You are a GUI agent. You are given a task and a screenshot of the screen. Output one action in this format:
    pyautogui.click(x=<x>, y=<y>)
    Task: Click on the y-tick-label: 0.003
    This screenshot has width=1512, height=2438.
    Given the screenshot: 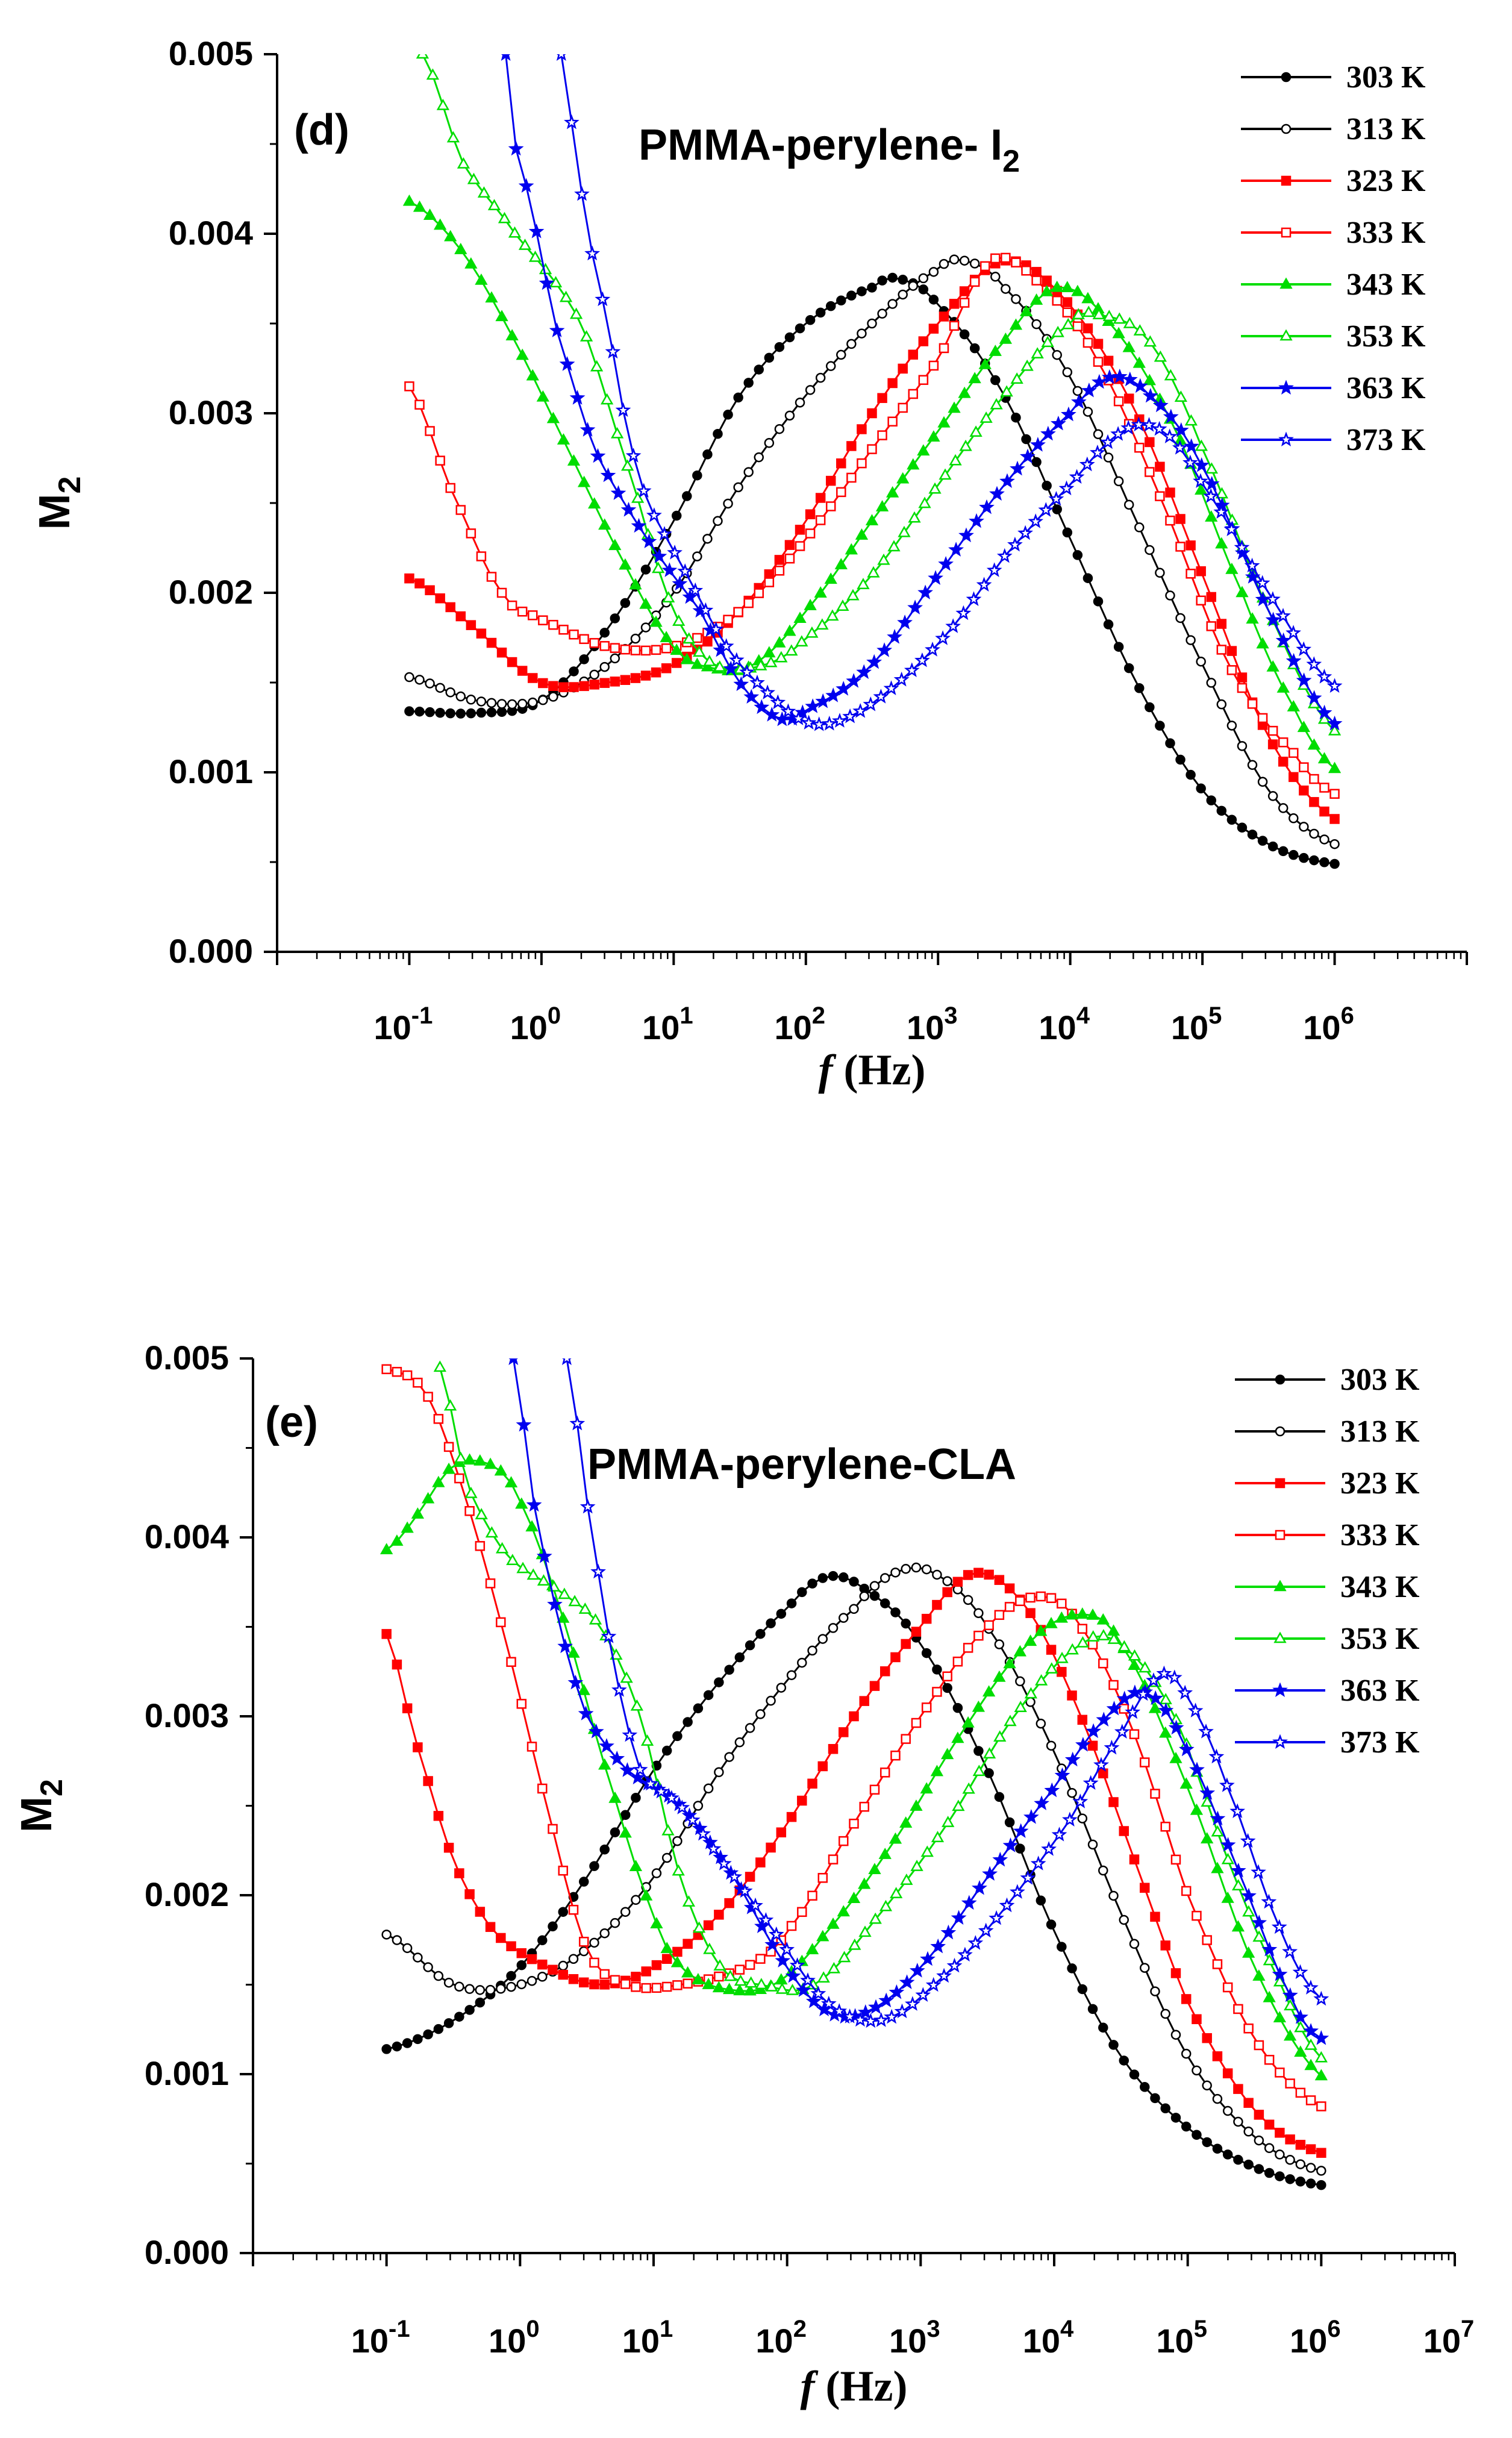 What is the action you would take?
    pyautogui.click(x=187, y=1715)
    